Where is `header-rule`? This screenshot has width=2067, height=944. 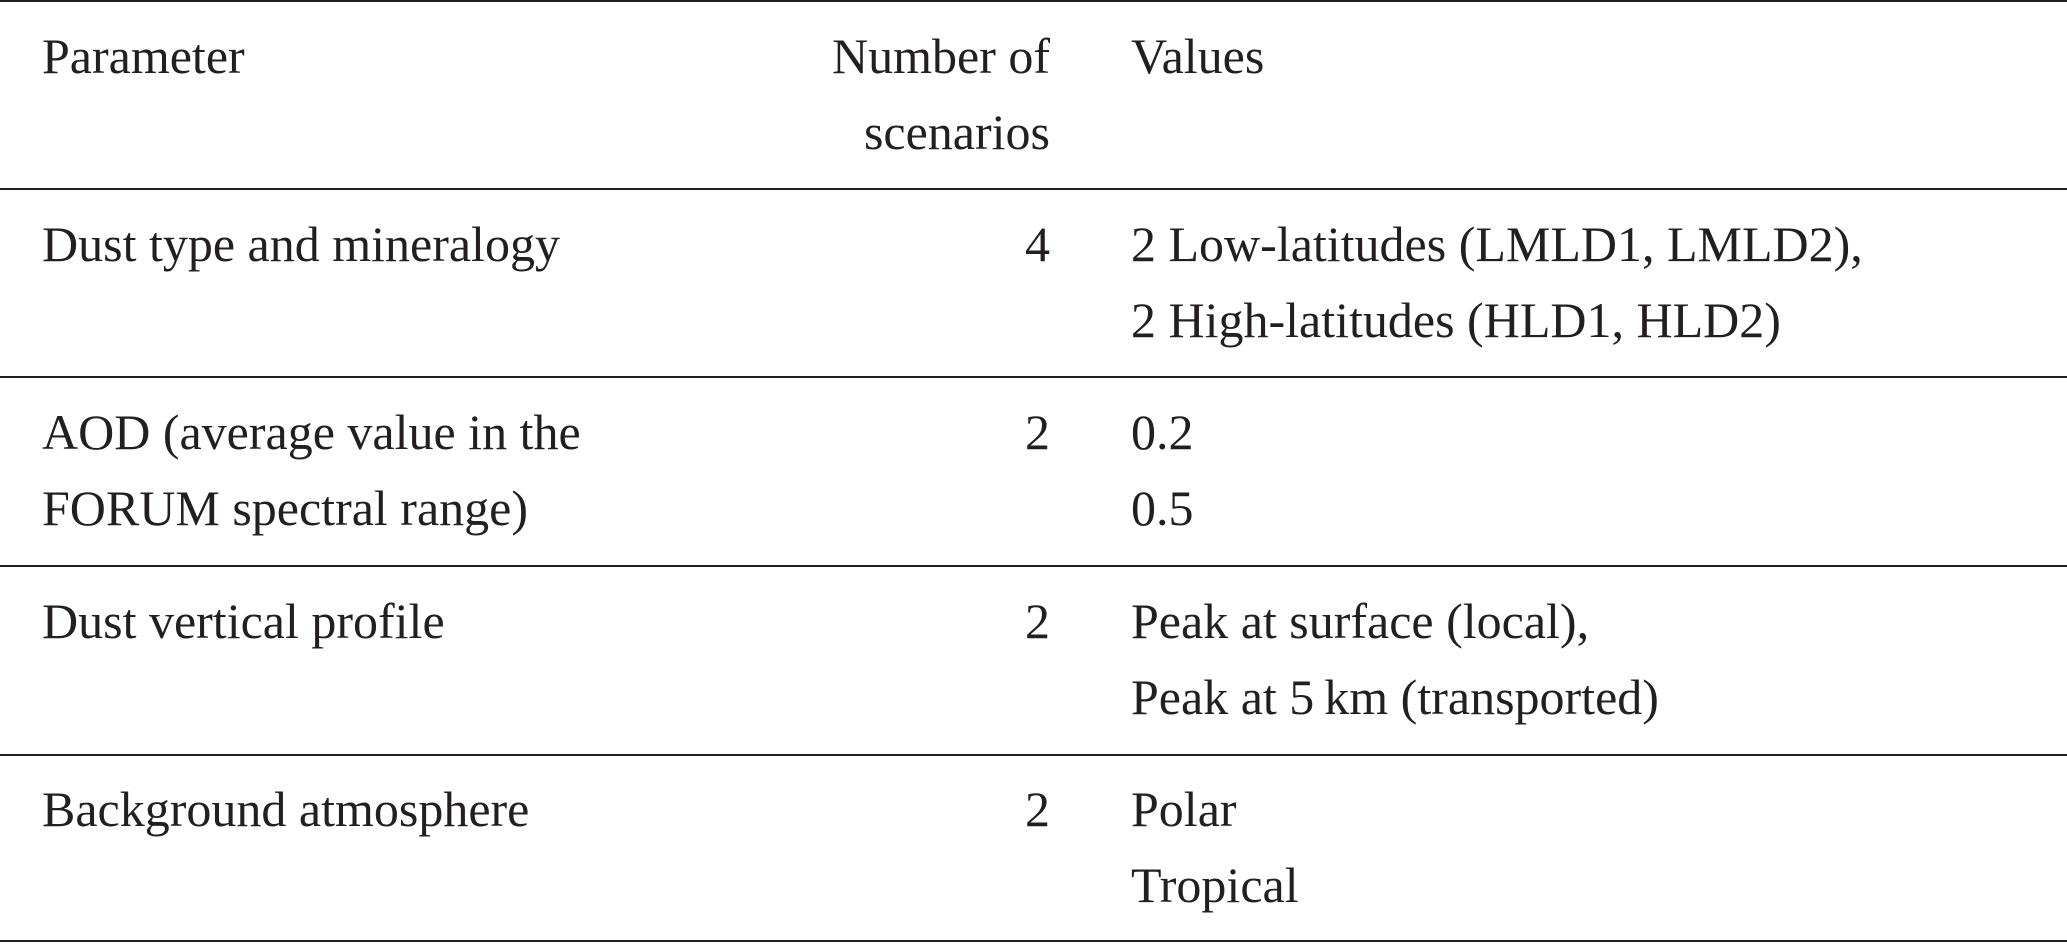 header-rule is located at coordinates (1033, 189).